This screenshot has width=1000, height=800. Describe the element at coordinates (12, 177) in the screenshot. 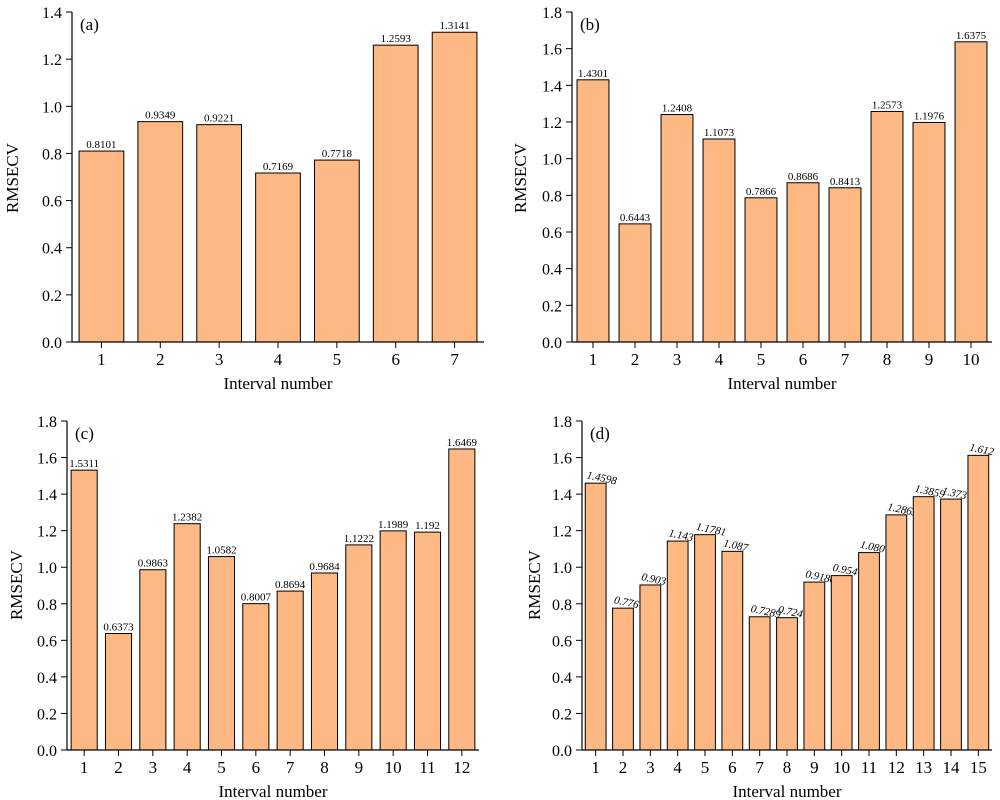

I see `y-axis-label: RMSECV` at that location.